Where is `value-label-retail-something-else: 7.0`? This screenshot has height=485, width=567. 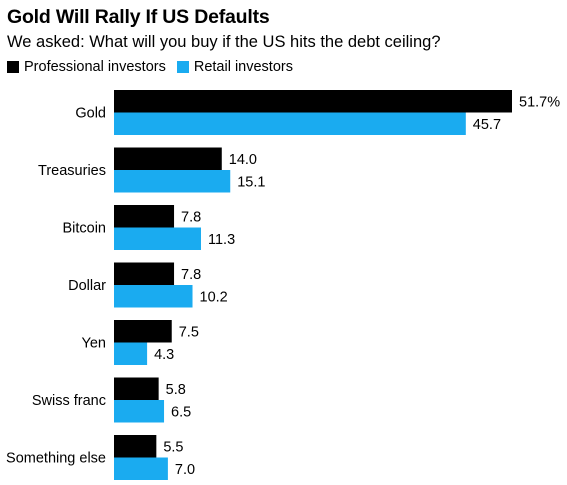 value-label-retail-something-else: 7.0 is located at coordinates (185, 470).